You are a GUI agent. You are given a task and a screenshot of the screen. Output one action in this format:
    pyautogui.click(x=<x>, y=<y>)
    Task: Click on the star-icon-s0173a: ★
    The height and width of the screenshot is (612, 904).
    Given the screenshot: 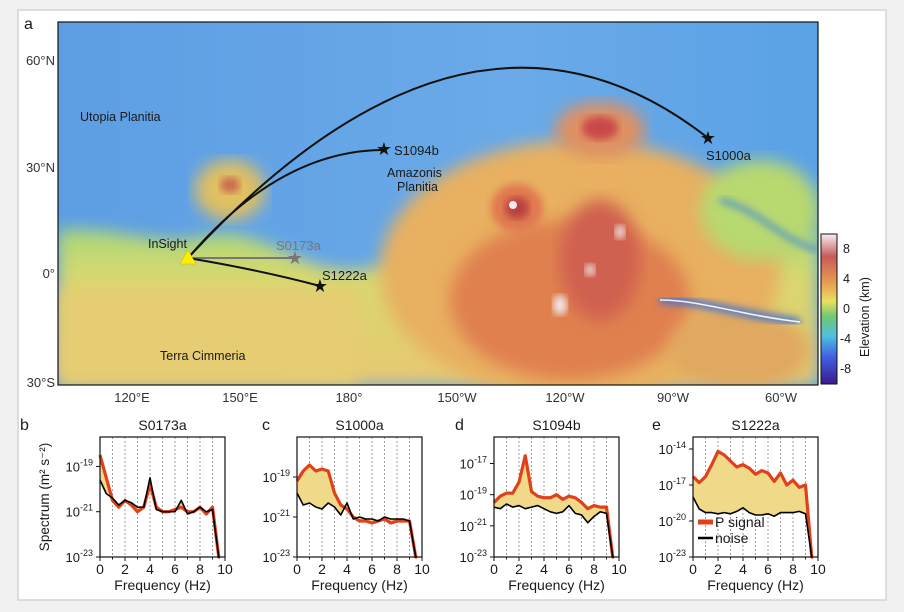 What is the action you would take?
    pyautogui.click(x=295, y=258)
    